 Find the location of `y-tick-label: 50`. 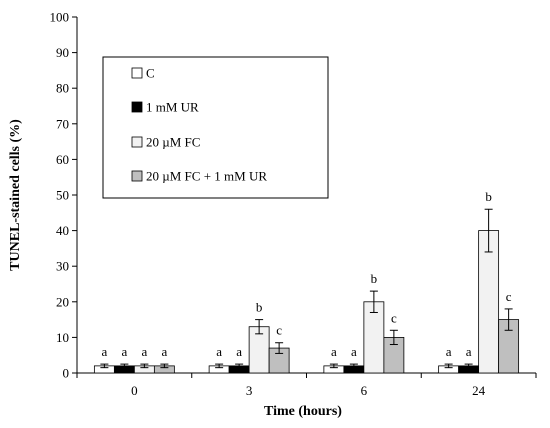

y-tick-label: 50 is located at coordinates (62, 195).